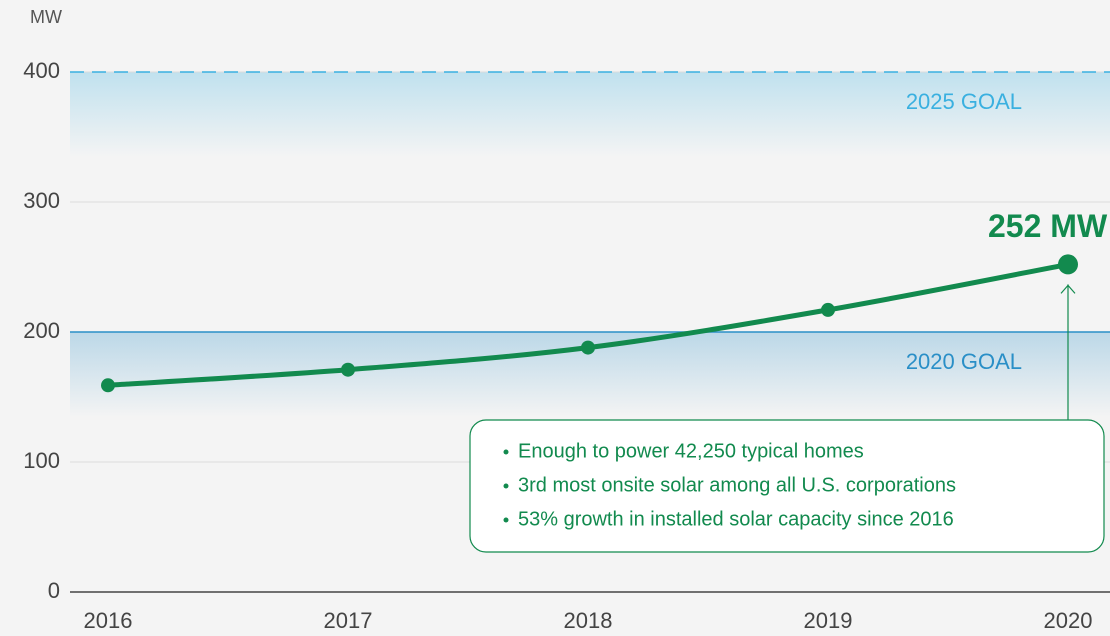 This screenshot has height=636, width=1110. Describe the element at coordinates (54, 590) in the screenshot. I see `y-tick-label: 0` at that location.